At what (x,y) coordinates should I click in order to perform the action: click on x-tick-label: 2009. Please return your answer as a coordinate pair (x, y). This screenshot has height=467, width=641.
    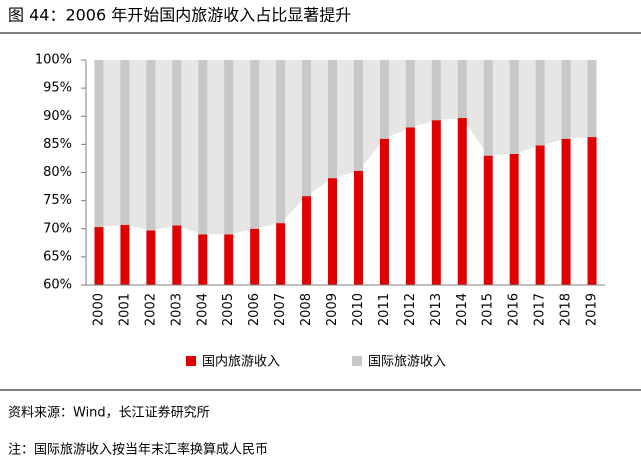
    Looking at the image, I should click on (332, 309).